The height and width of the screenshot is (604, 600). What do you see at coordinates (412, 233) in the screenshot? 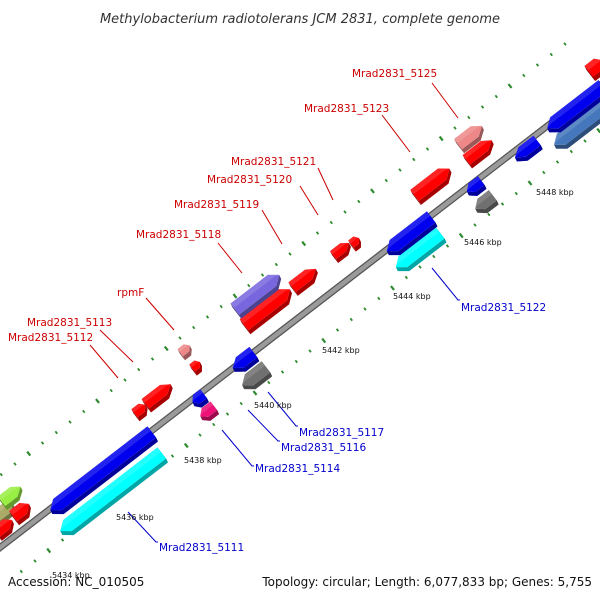
I see `gene-5122-cds` at bounding box center [412, 233].